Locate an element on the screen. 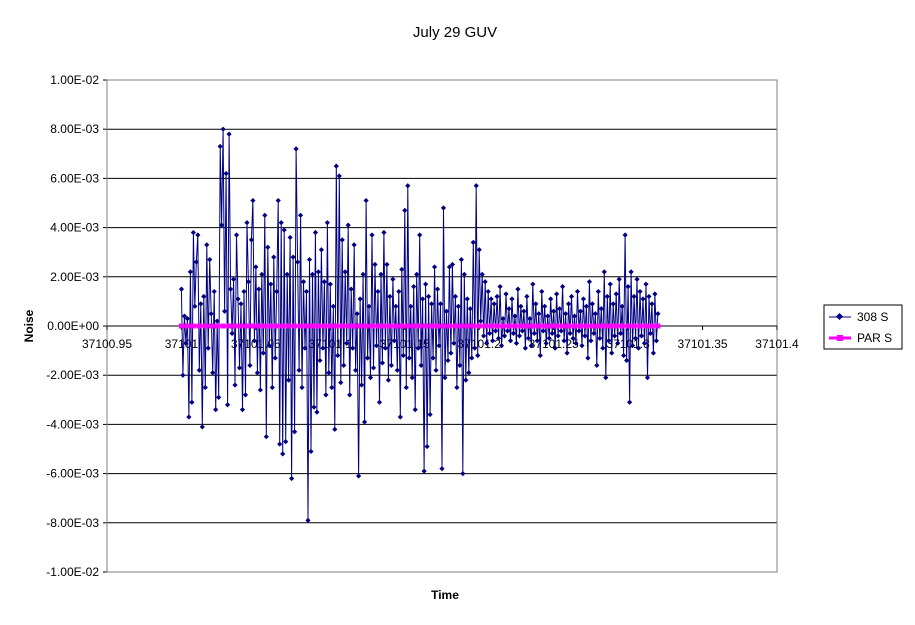  legend-308-marker is located at coordinates (839, 316).